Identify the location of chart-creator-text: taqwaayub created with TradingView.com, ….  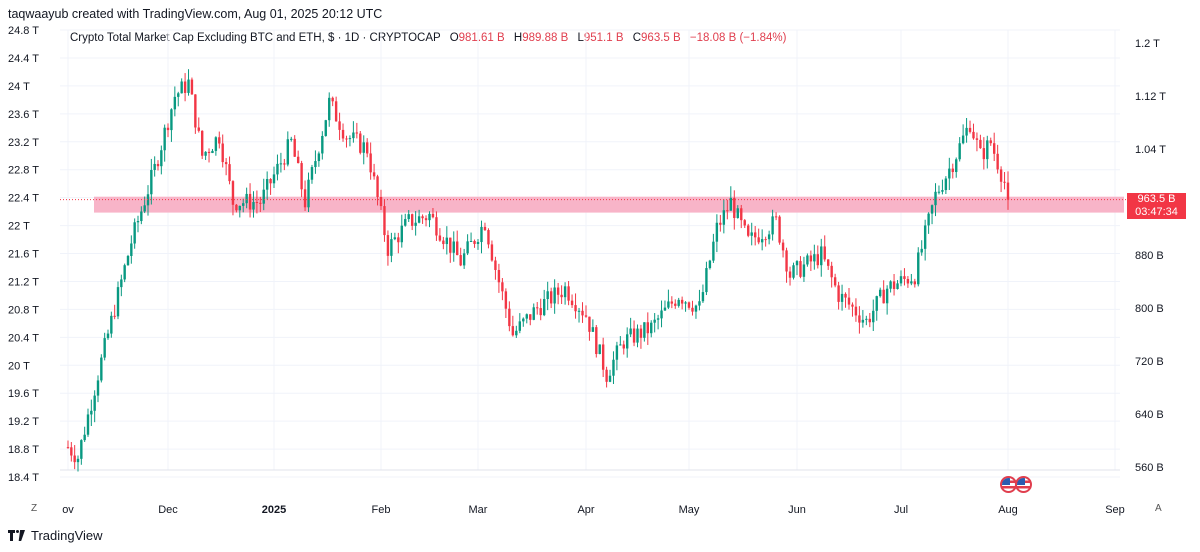
(195, 14).